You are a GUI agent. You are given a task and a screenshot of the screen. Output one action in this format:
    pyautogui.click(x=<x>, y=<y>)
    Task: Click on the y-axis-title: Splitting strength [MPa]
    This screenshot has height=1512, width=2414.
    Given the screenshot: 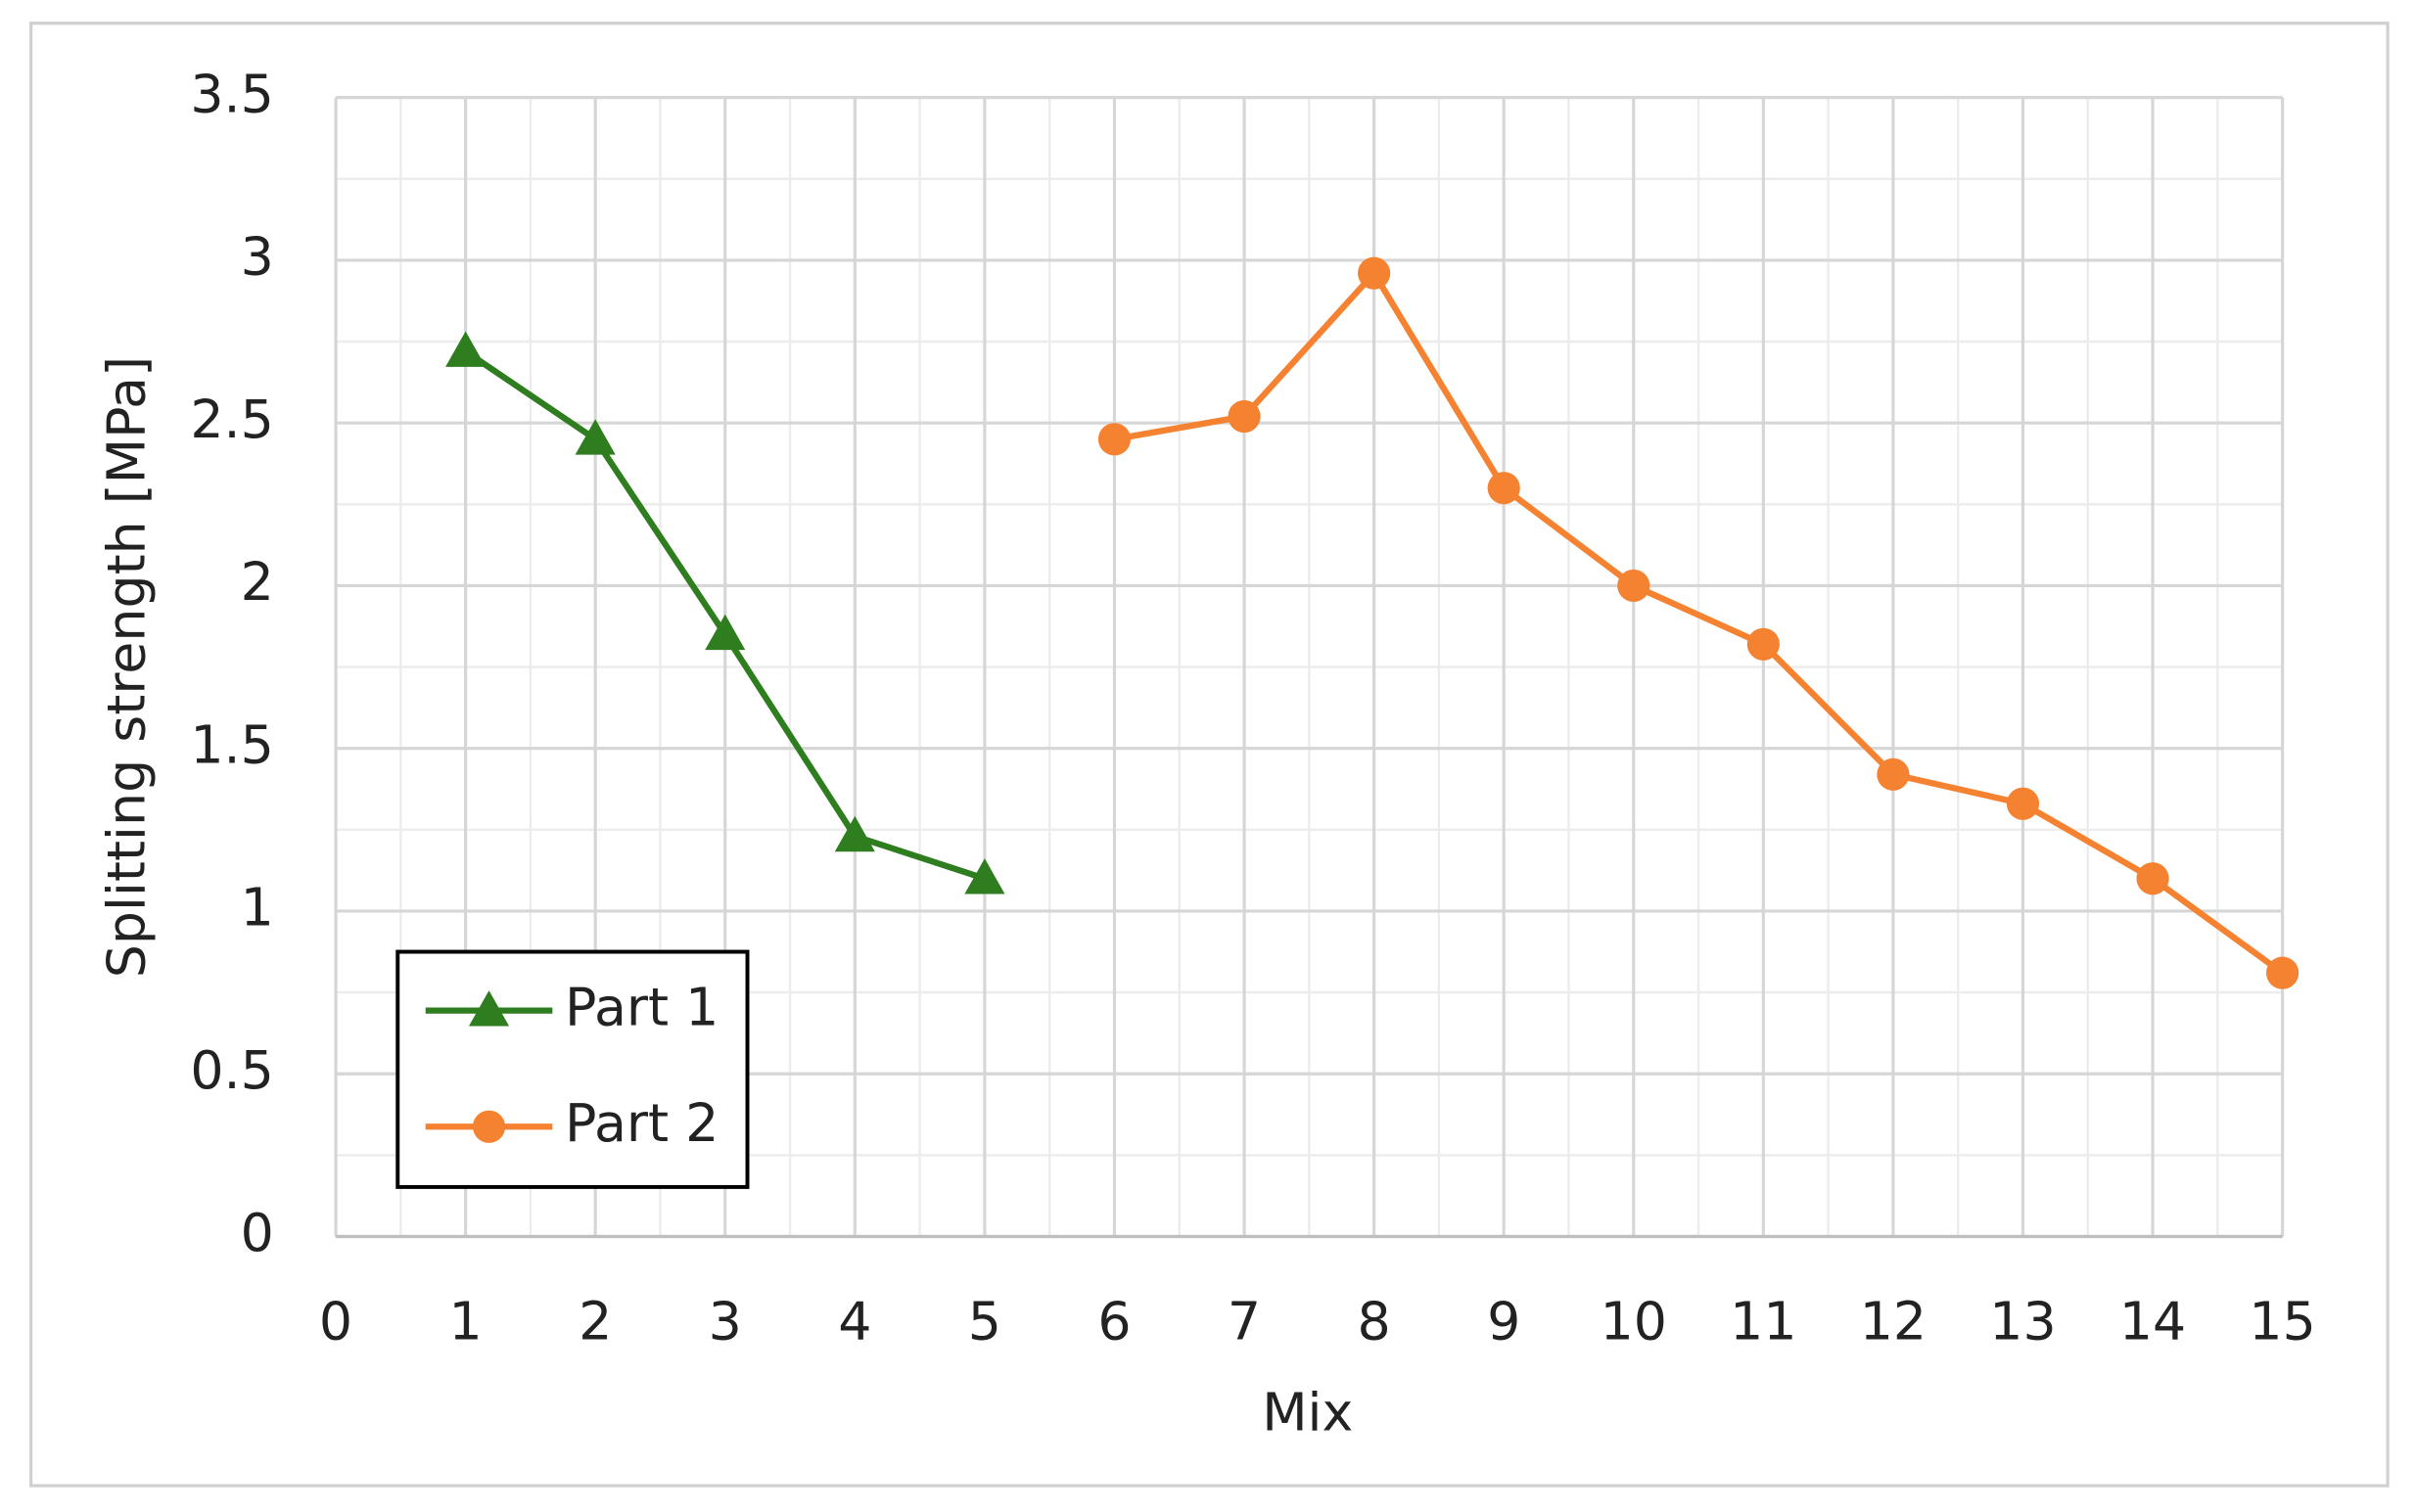 What is the action you would take?
    pyautogui.click(x=126, y=667)
    